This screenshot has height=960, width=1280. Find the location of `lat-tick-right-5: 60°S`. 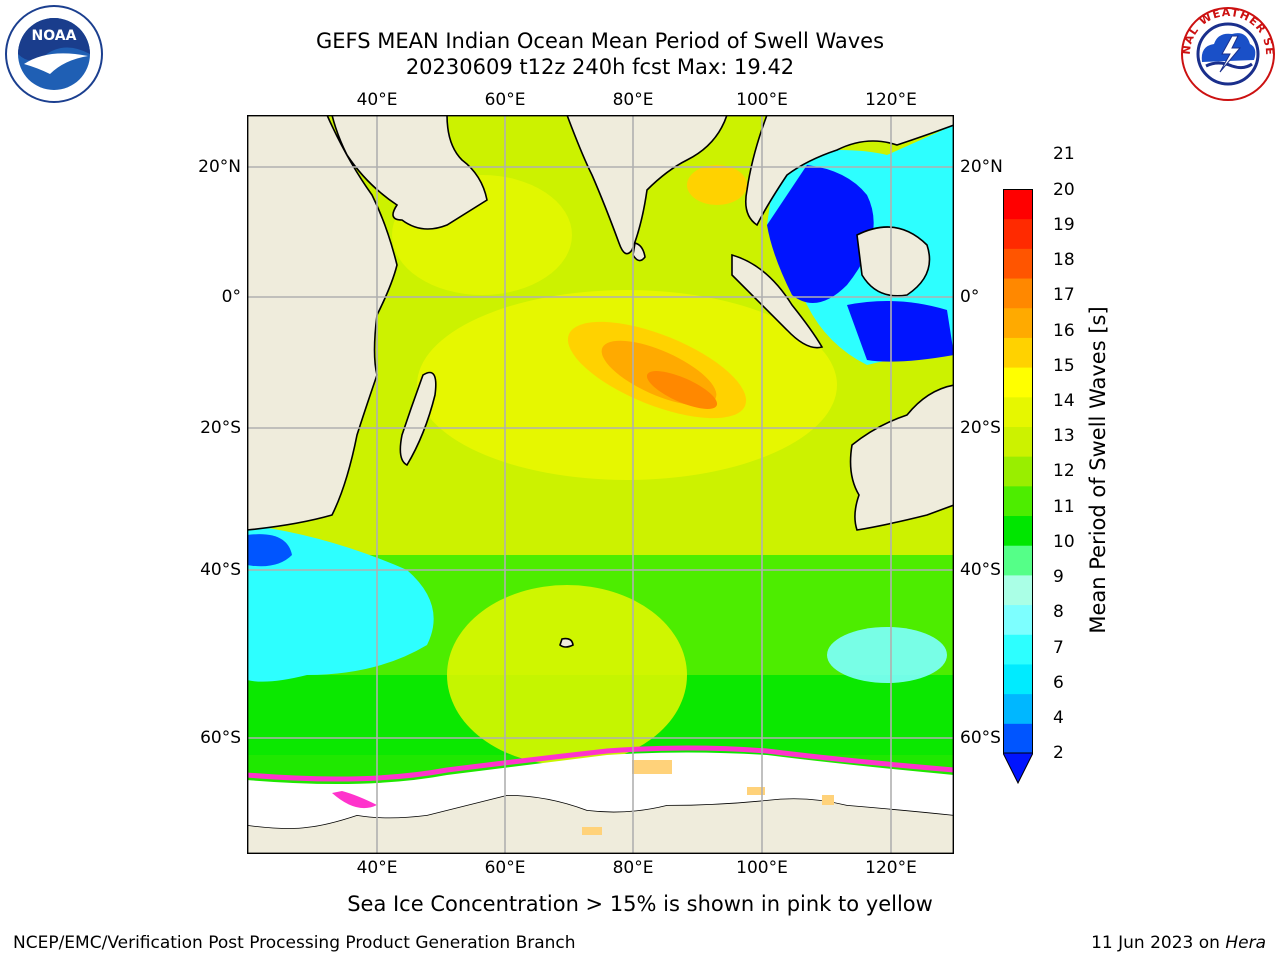

lat-tick-right-5: 60°S is located at coordinates (980, 738).